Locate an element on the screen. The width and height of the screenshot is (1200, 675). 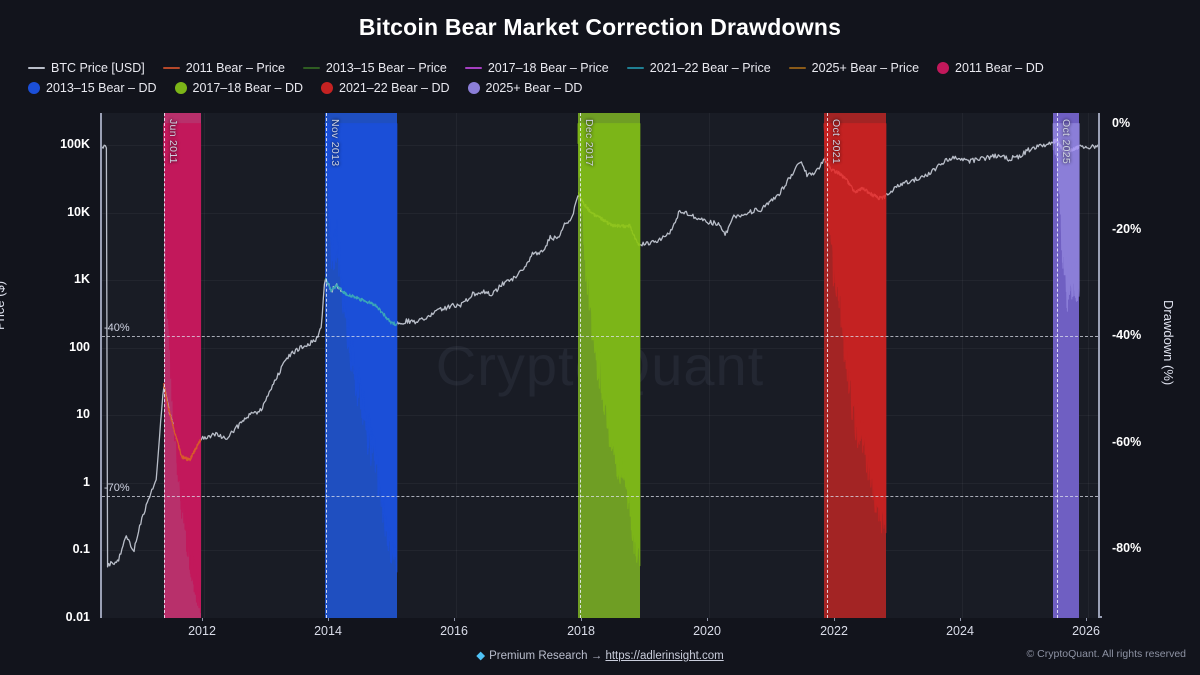
legend-label: 2013–15 Bear – Price is located at coordinates (386, 68).